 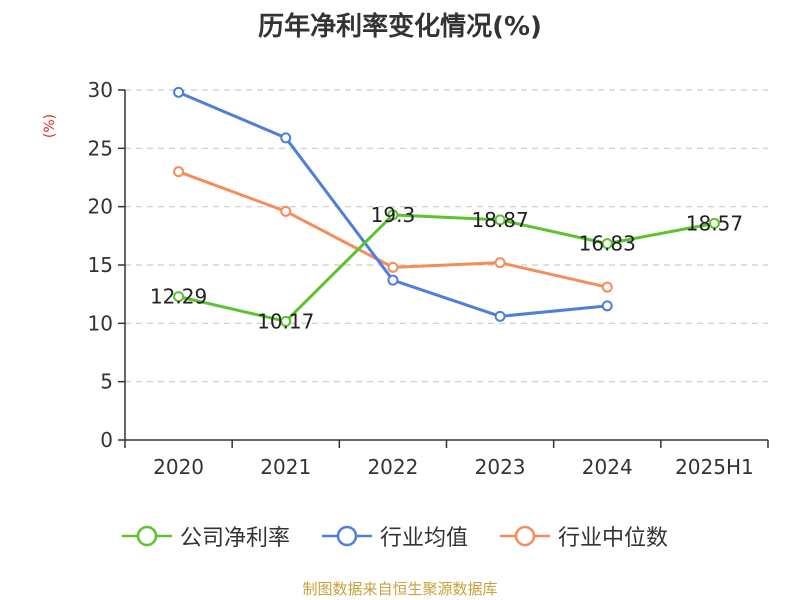 What do you see at coordinates (100, 265) in the screenshot?
I see `y-tick-label: 15` at bounding box center [100, 265].